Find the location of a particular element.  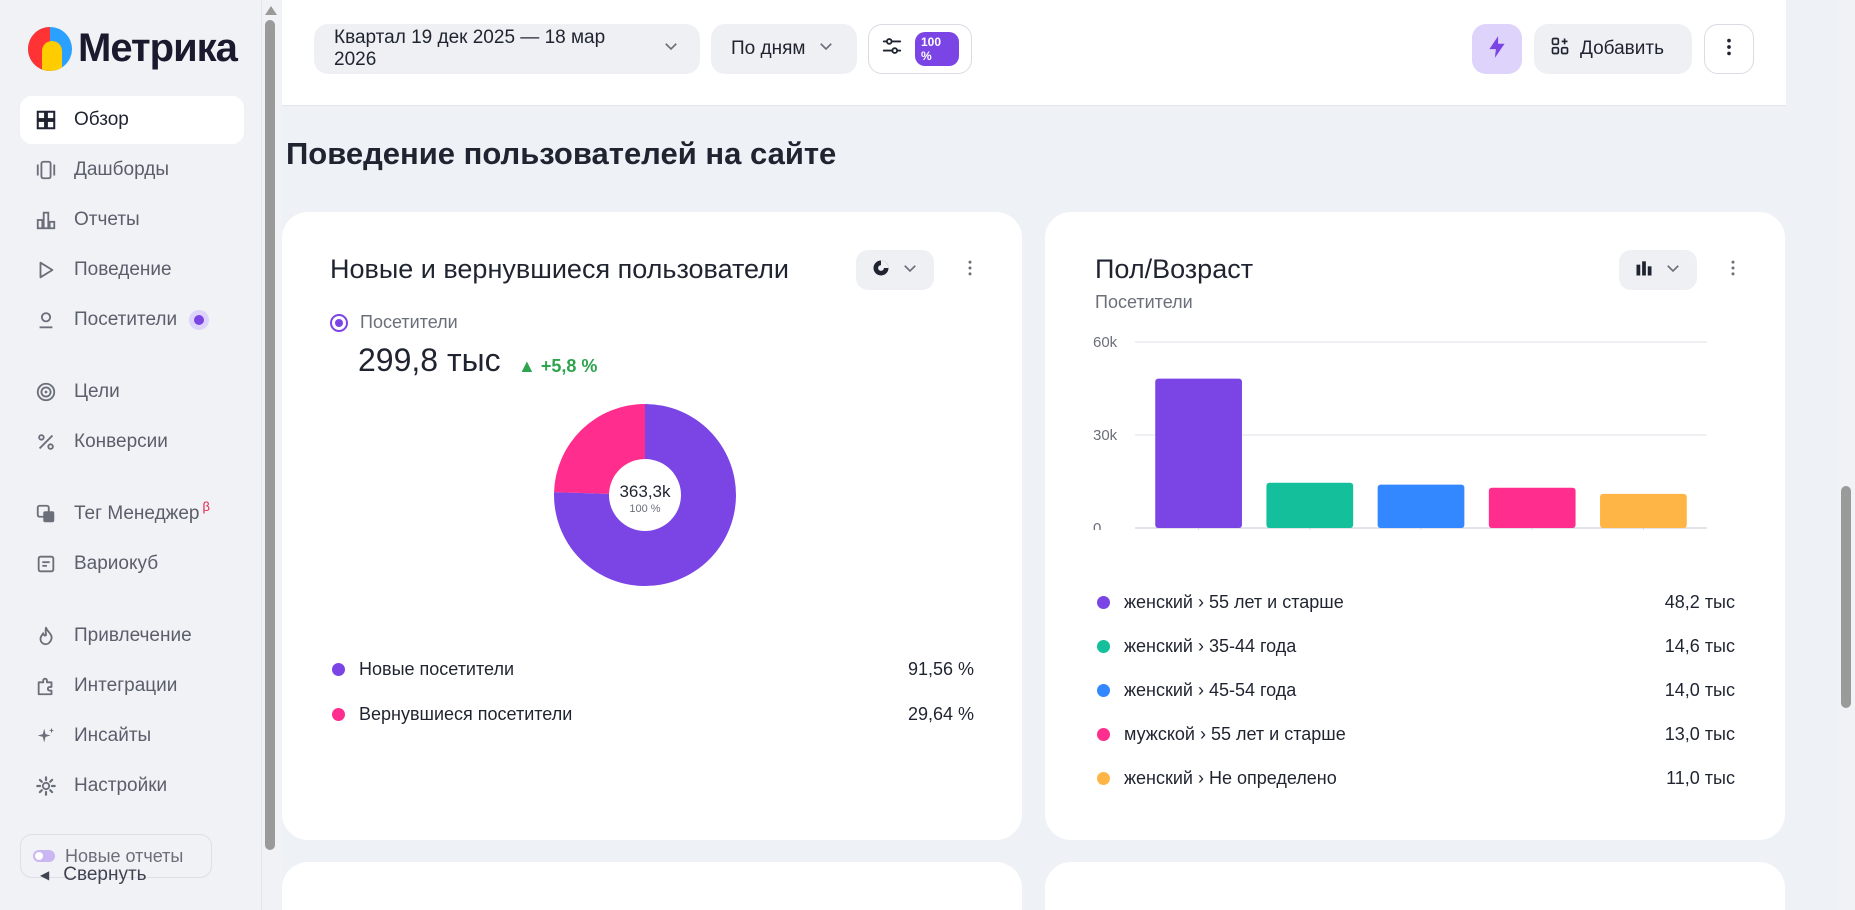

page-scrollbar is located at coordinates (1846, 455).